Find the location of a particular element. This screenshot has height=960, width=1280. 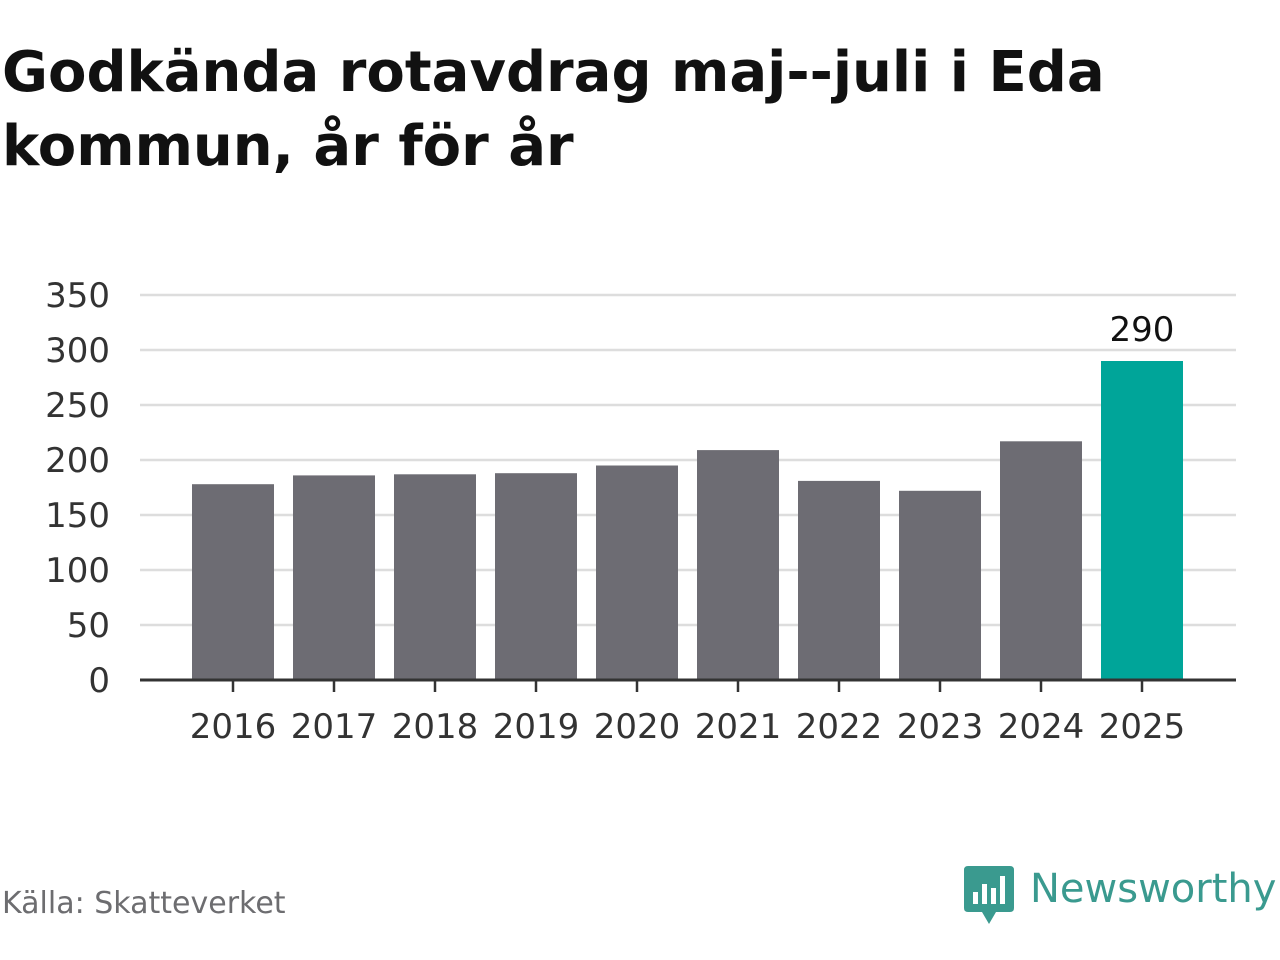

x-tick-label: 2018 is located at coordinates (435, 727).